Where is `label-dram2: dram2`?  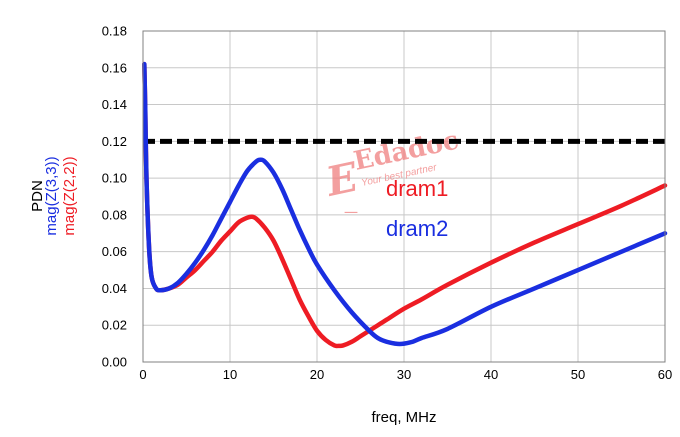
label-dram2: dram2 is located at coordinates (417, 228).